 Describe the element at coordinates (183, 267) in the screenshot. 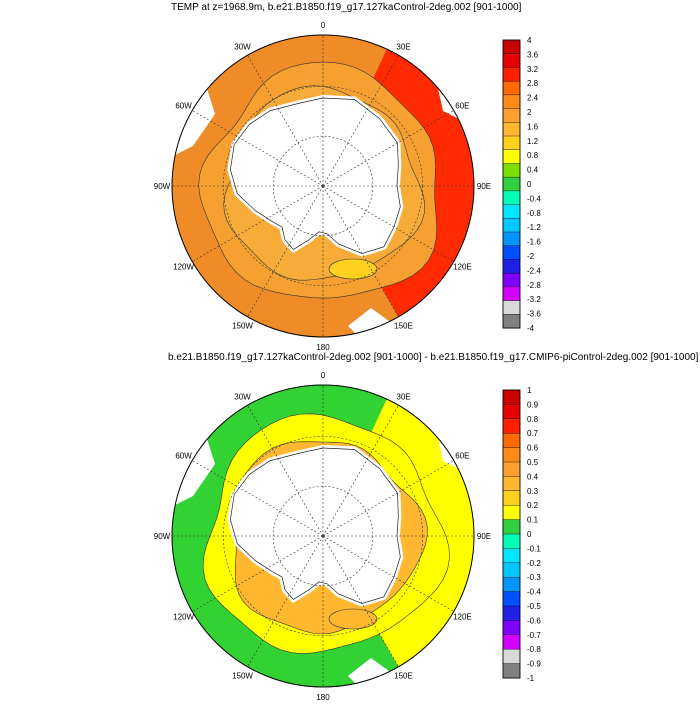

I see `longitude-label: 120W` at that location.